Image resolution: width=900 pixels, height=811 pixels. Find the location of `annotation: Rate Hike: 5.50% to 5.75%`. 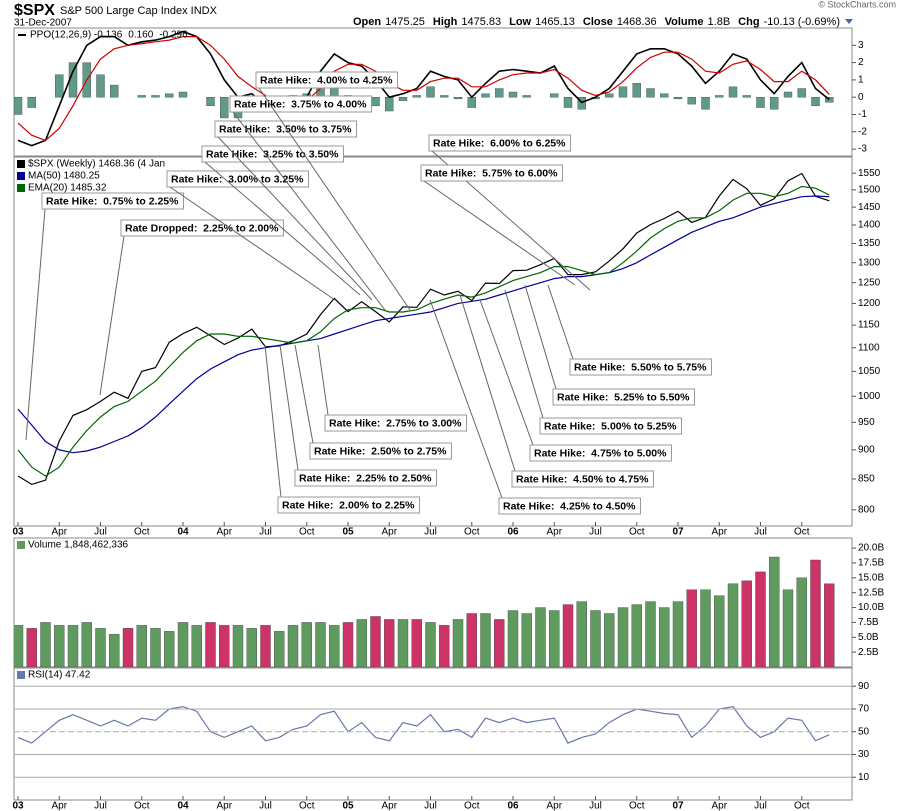

annotation: Rate Hike: 5.50% to 5.75% is located at coordinates (640, 367).